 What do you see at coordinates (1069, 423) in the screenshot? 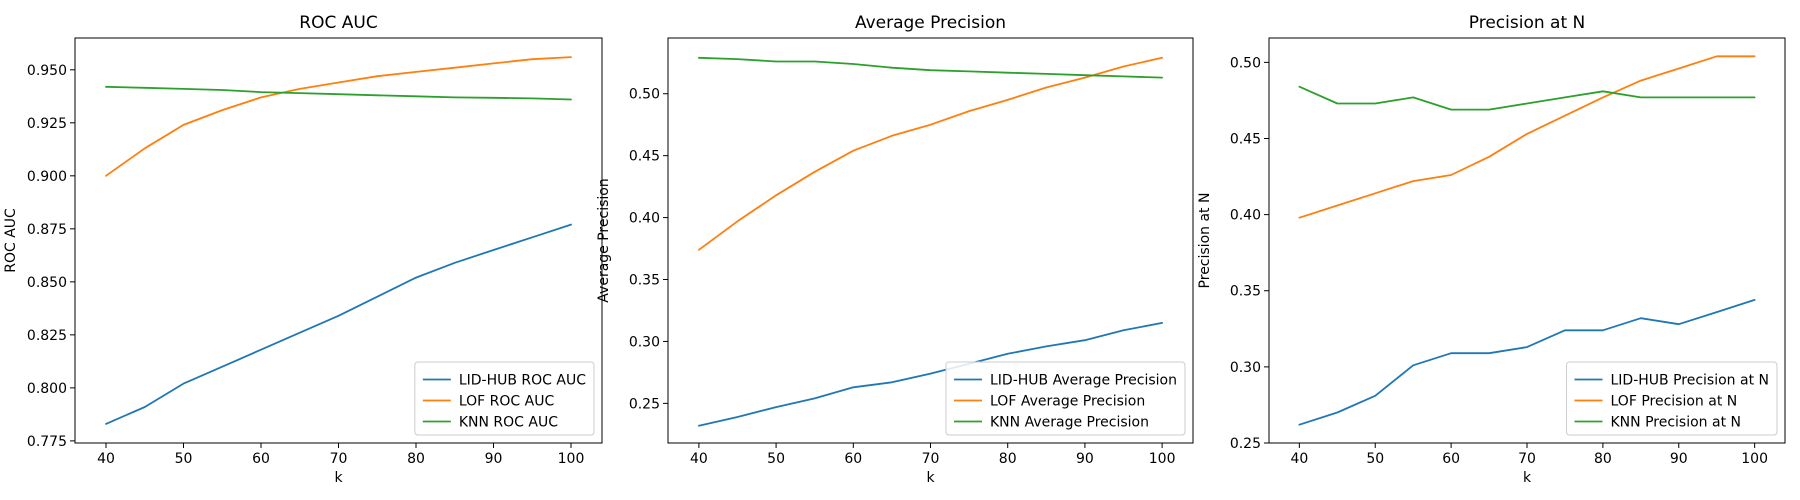
I see `legend-label: KNN Average Precision` at bounding box center [1069, 423].